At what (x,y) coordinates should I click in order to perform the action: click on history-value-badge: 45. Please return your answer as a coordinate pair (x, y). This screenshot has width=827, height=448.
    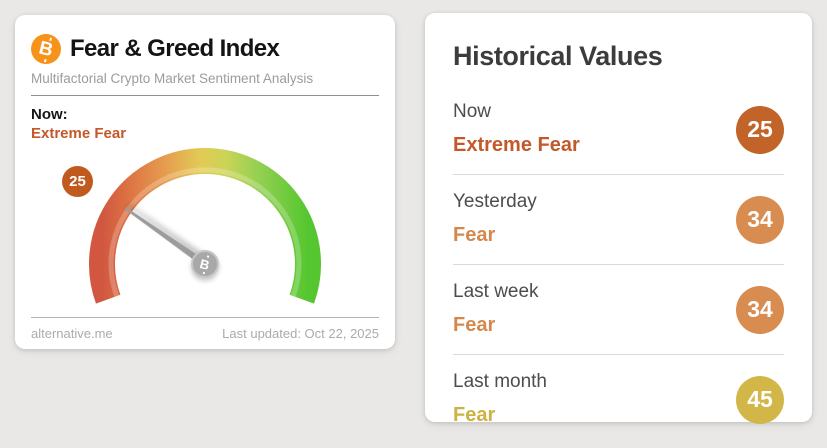
    Looking at the image, I should click on (760, 399).